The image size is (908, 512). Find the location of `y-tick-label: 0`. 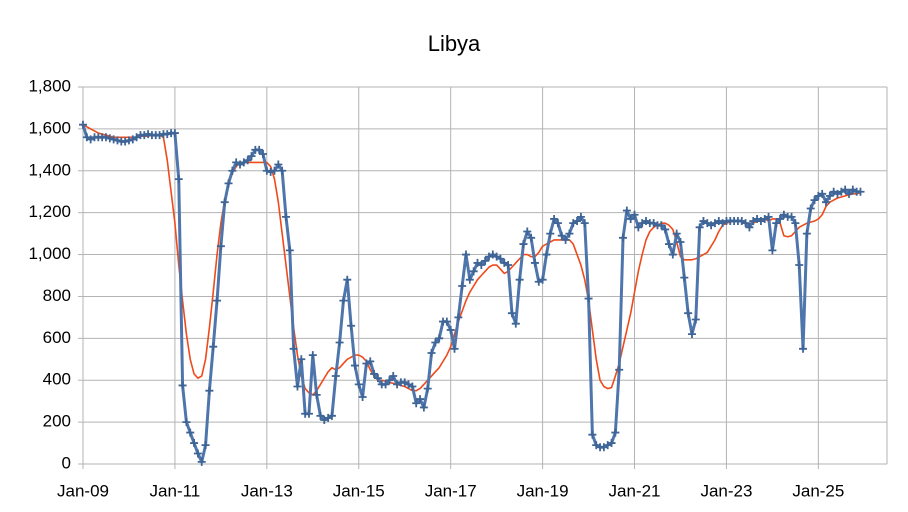

y-tick-label: 0 is located at coordinates (66, 462).